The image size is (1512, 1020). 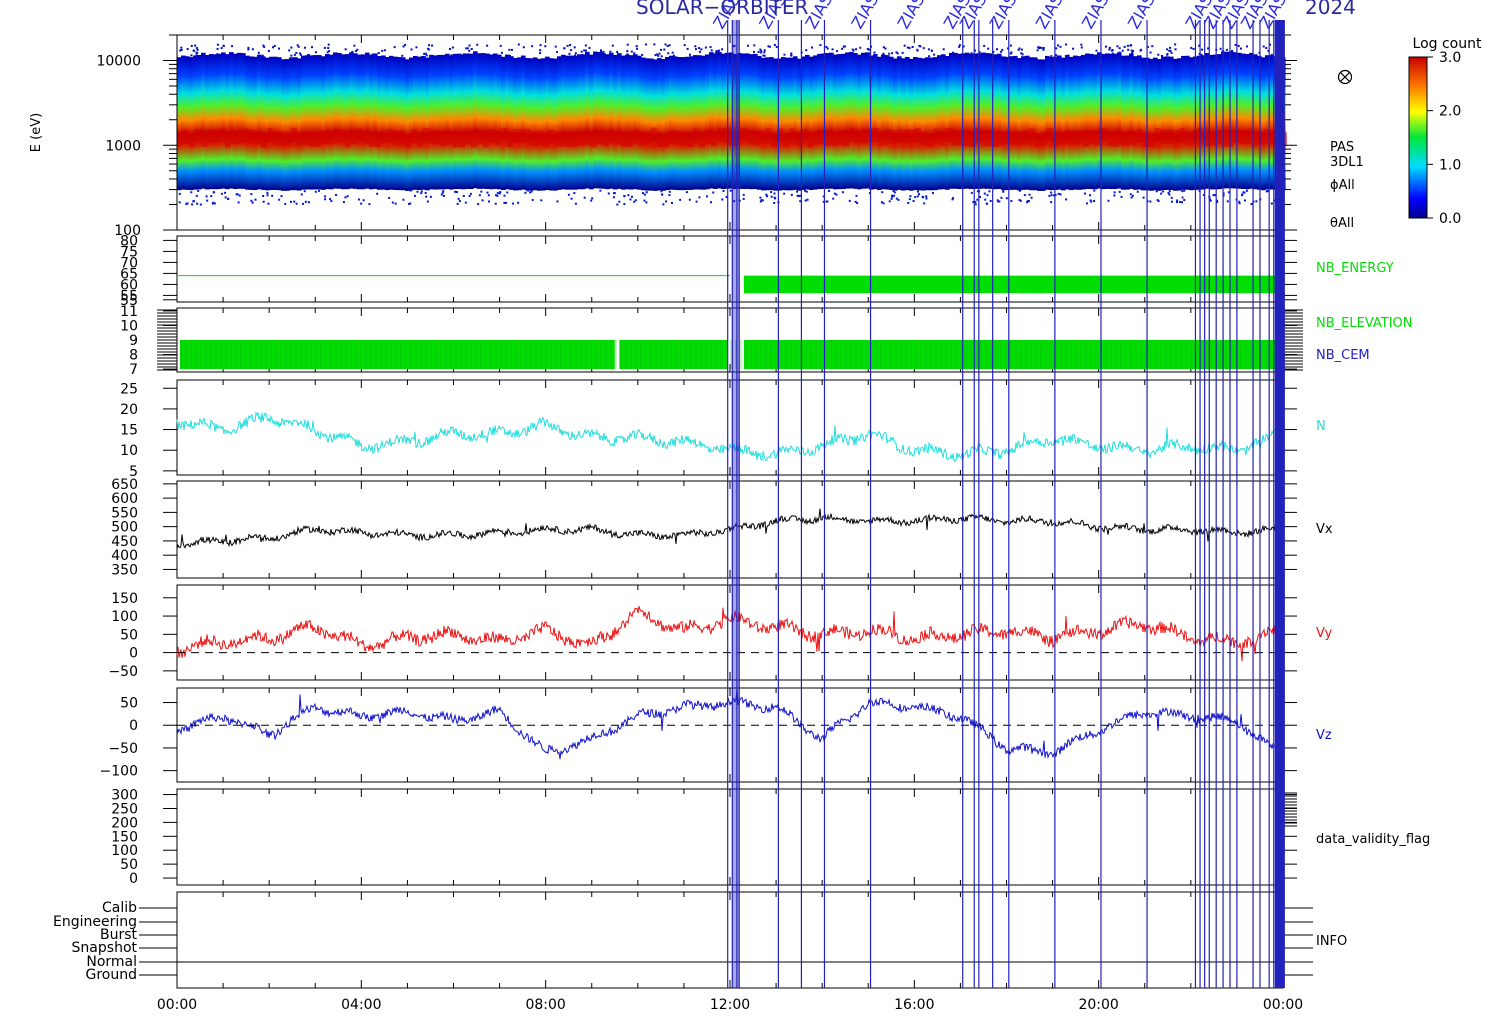 I want to click on nb-energy-ytick-label: 60, so click(x=129, y=285).